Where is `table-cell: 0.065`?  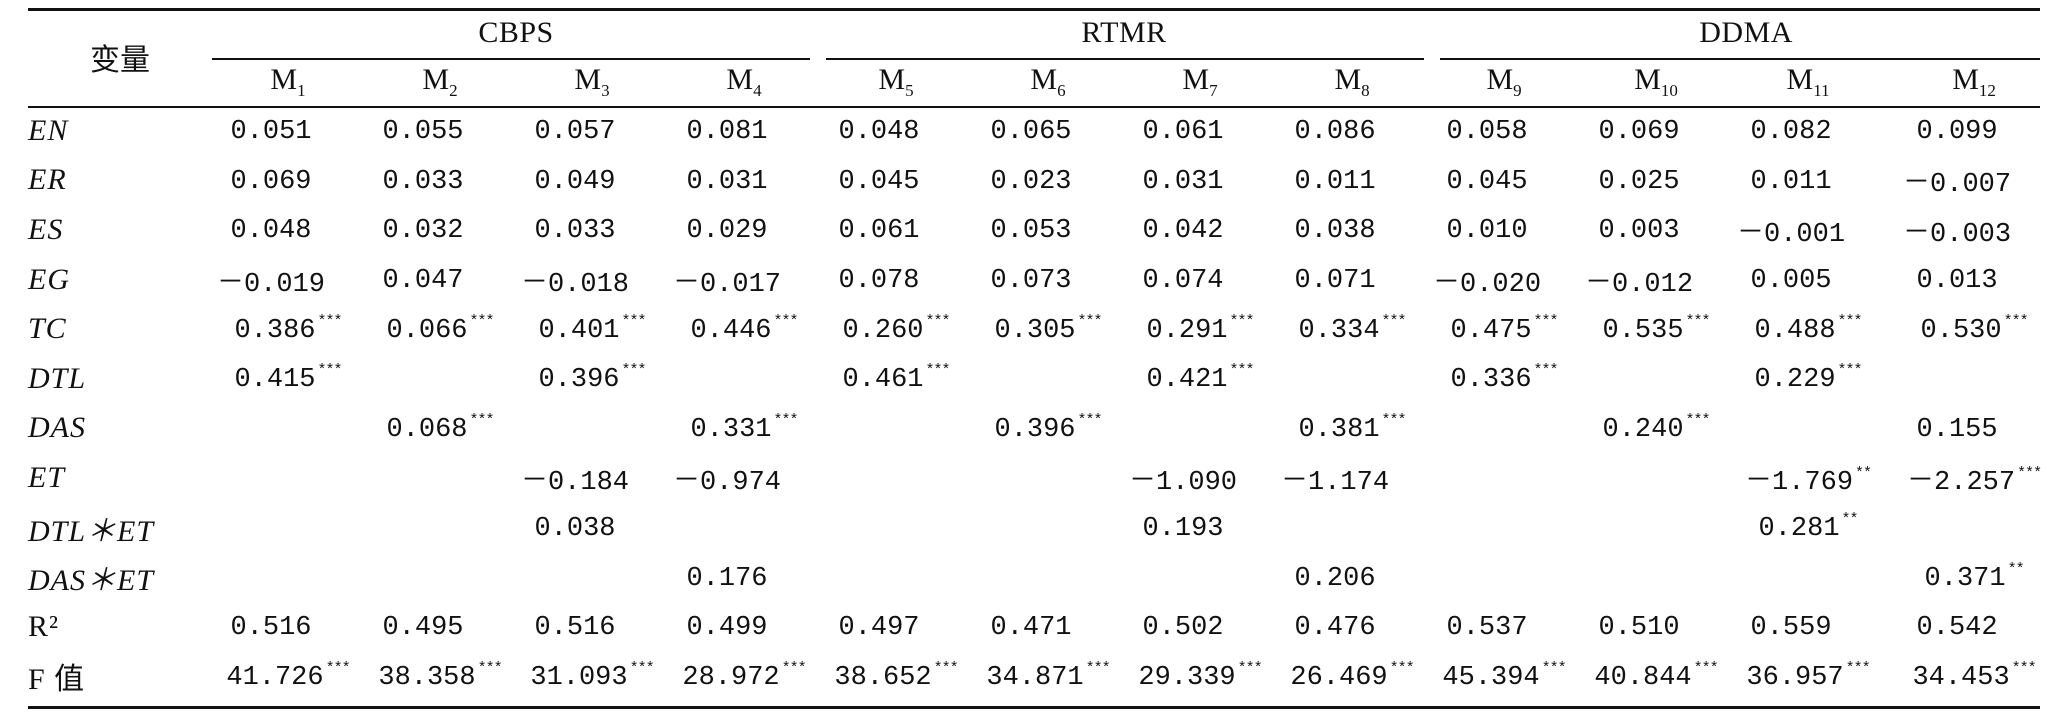 table-cell: 0.065 is located at coordinates (1048, 131).